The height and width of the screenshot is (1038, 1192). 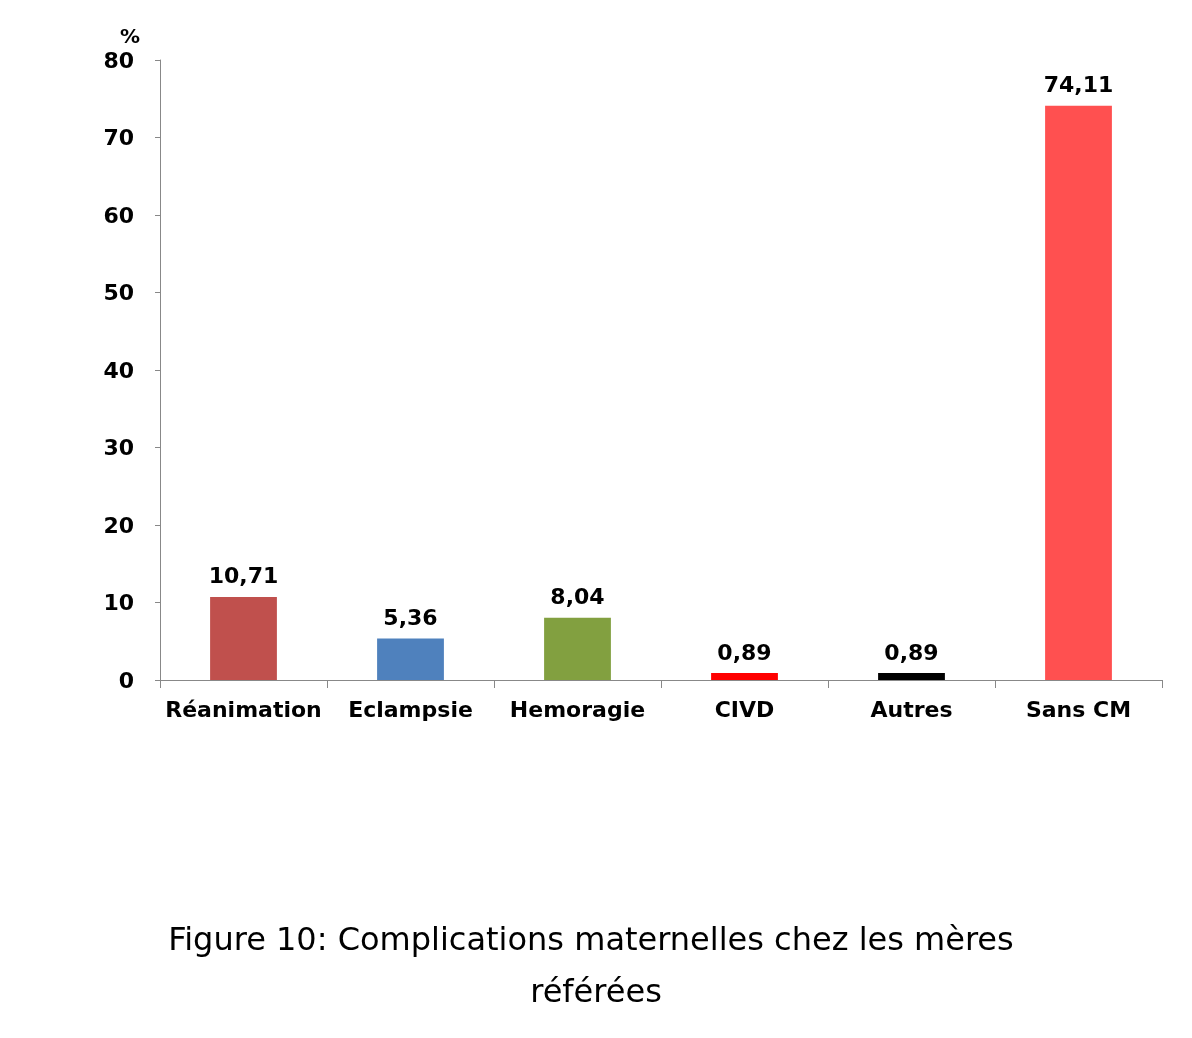 I want to click on data-label: 5,36, so click(x=410, y=617).